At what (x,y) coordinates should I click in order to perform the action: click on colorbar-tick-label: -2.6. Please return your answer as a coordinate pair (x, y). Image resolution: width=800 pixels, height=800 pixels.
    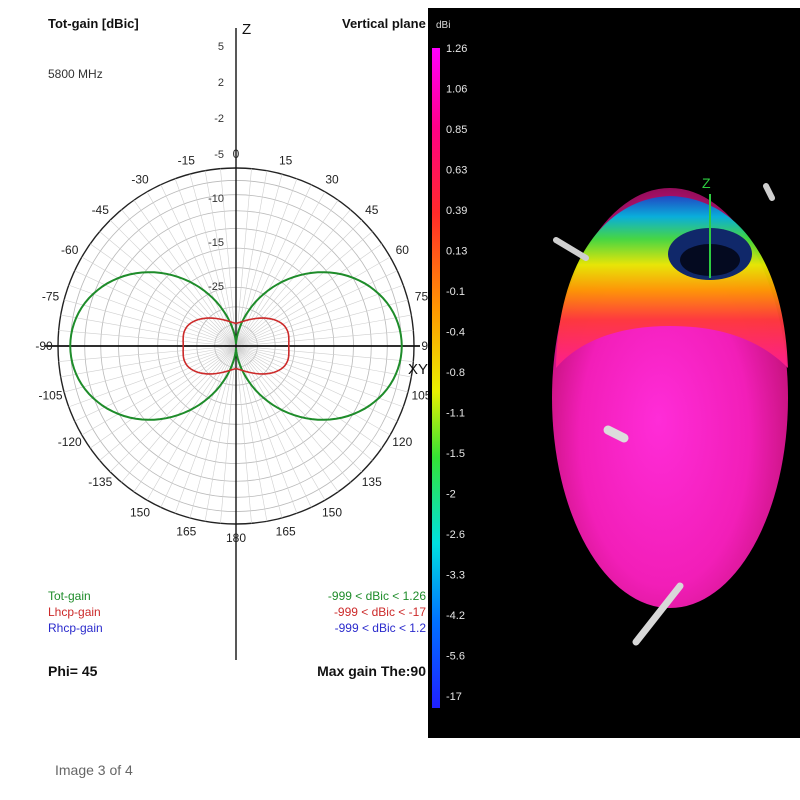
    Looking at the image, I should click on (455, 535).